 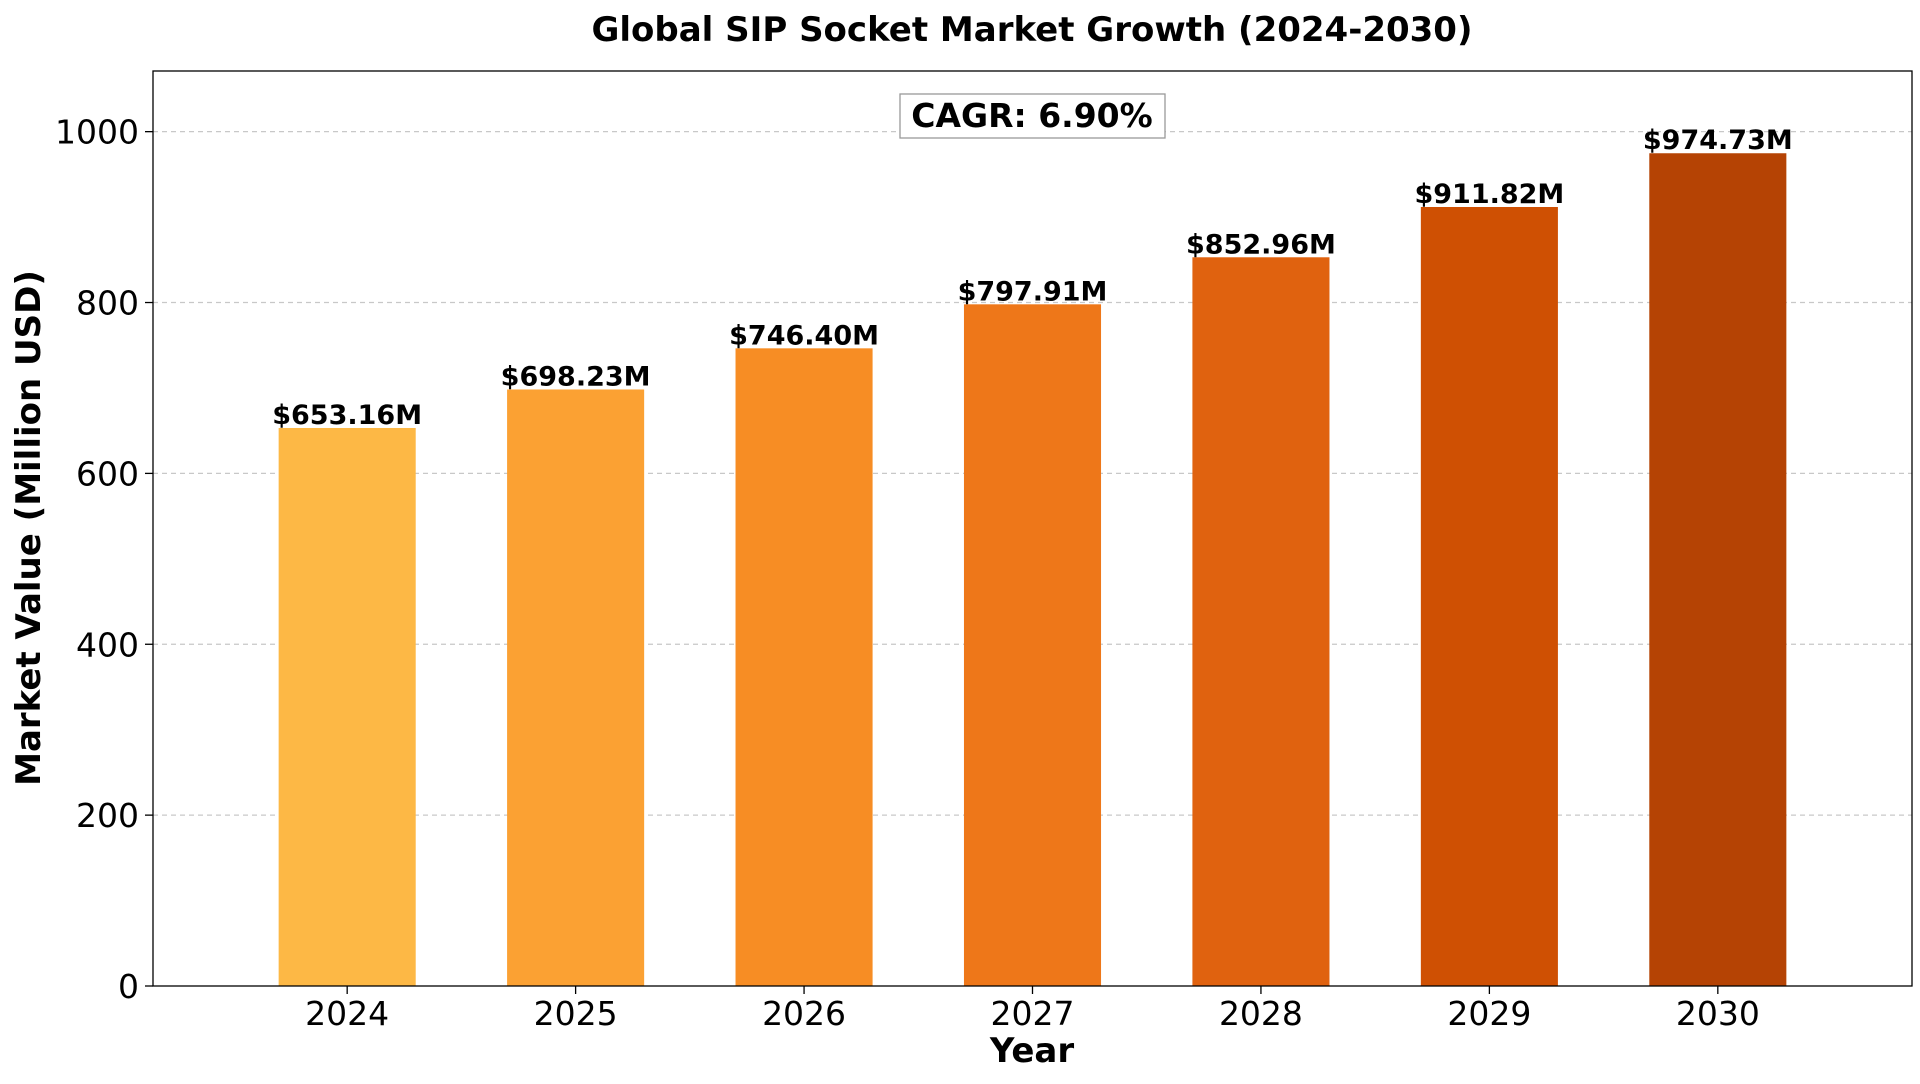 I want to click on cagr-annotation: CAGR: 6.90%, so click(x=1032, y=116).